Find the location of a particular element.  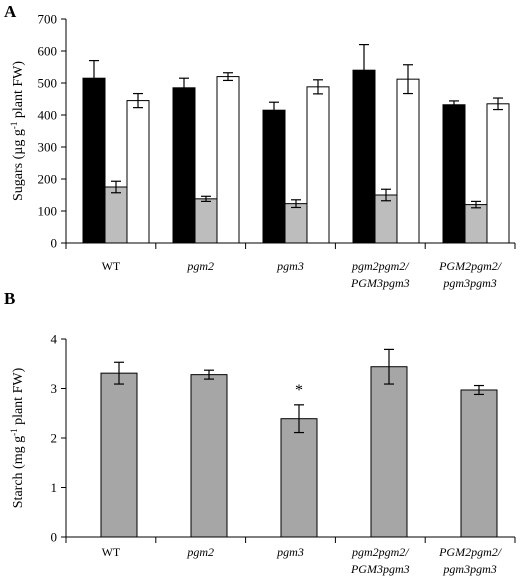

panel-b-y-tick-label: 1 is located at coordinates (54, 487).